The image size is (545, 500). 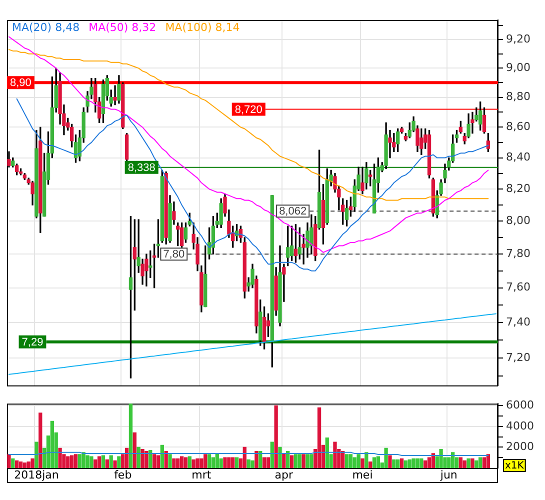 I want to click on y-tick-label: 7,80, so click(x=518, y=253).